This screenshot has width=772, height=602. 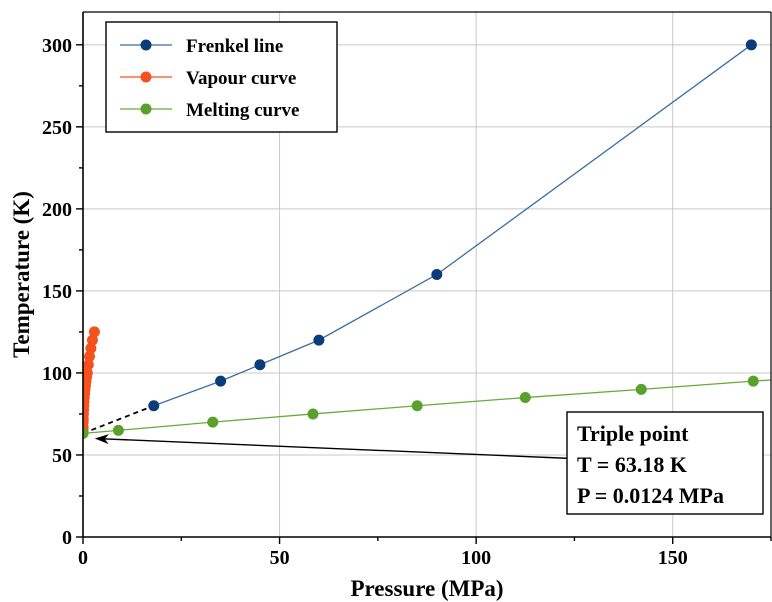 I want to click on x-tick-label: 100, so click(x=476, y=558).